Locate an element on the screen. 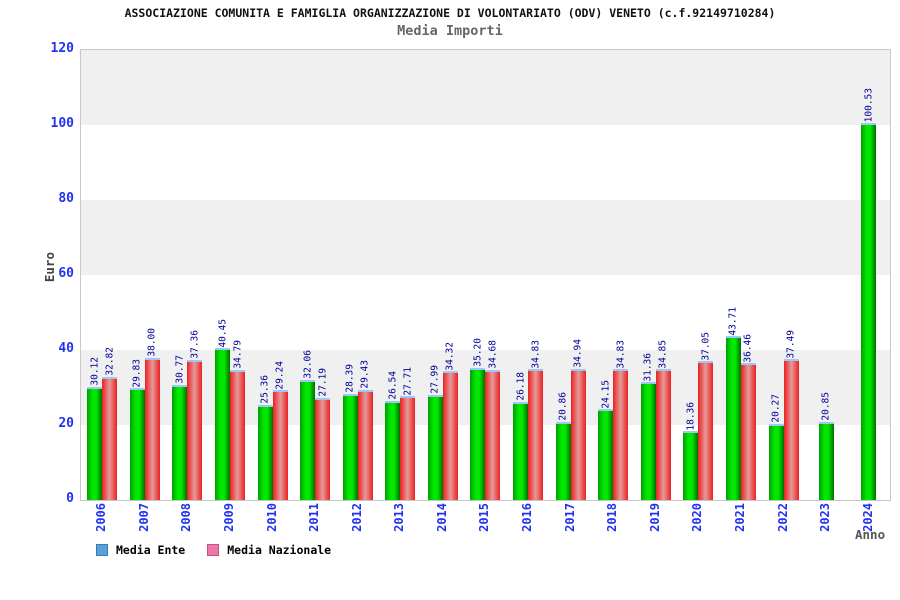 This screenshot has width=900, height=600. bar-media-nazionale-2009: 34.79 is located at coordinates (238, 420).